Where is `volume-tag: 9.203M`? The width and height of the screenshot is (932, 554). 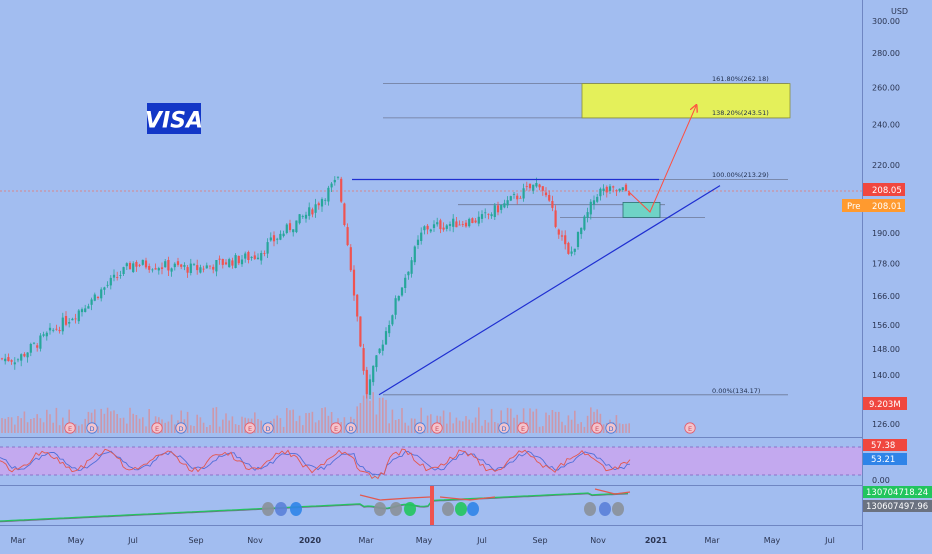
volume-tag: 9.203M is located at coordinates (885, 403).